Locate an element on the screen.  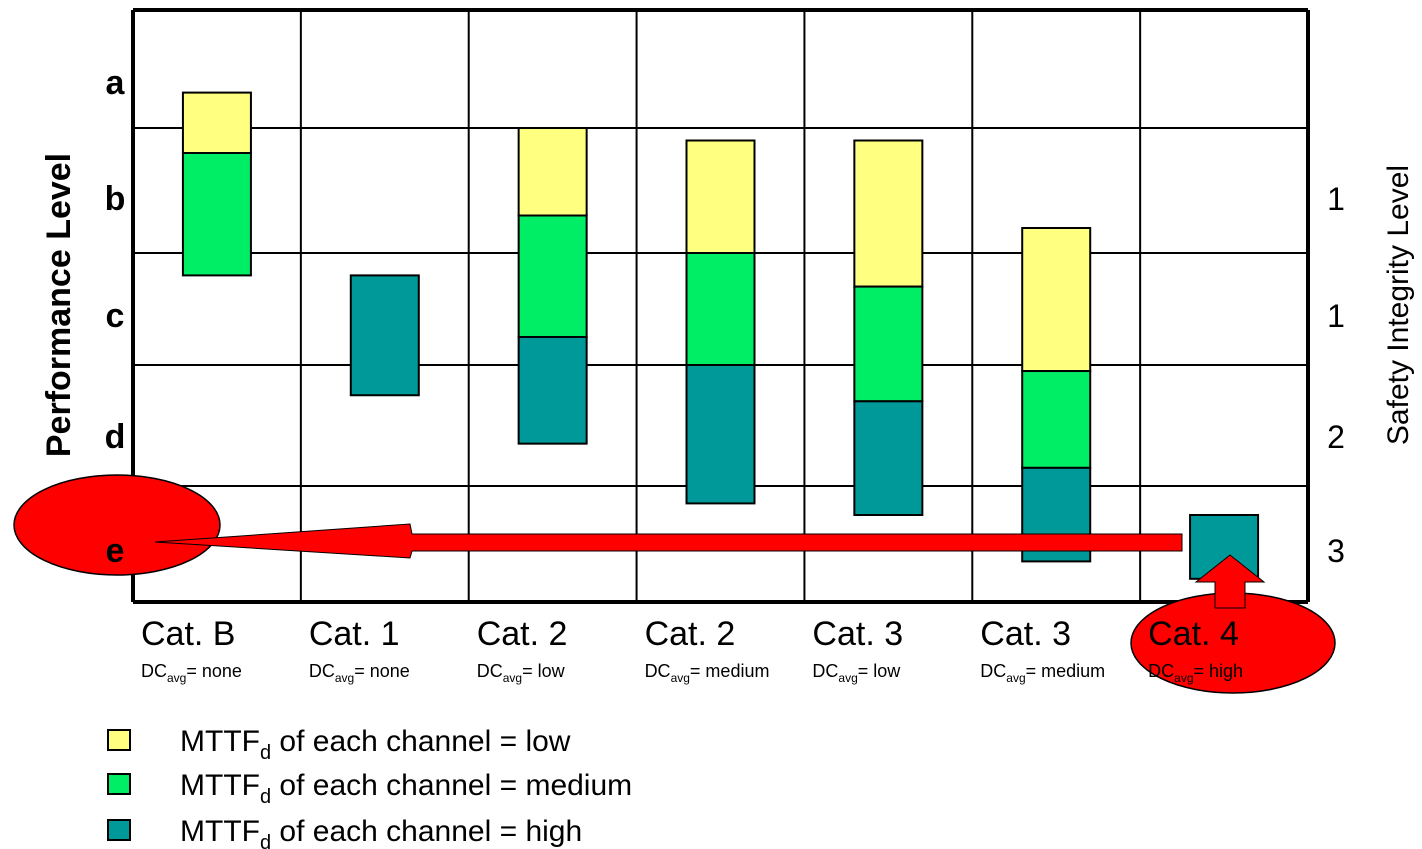
y-level-label-b: b is located at coordinates (115, 199).